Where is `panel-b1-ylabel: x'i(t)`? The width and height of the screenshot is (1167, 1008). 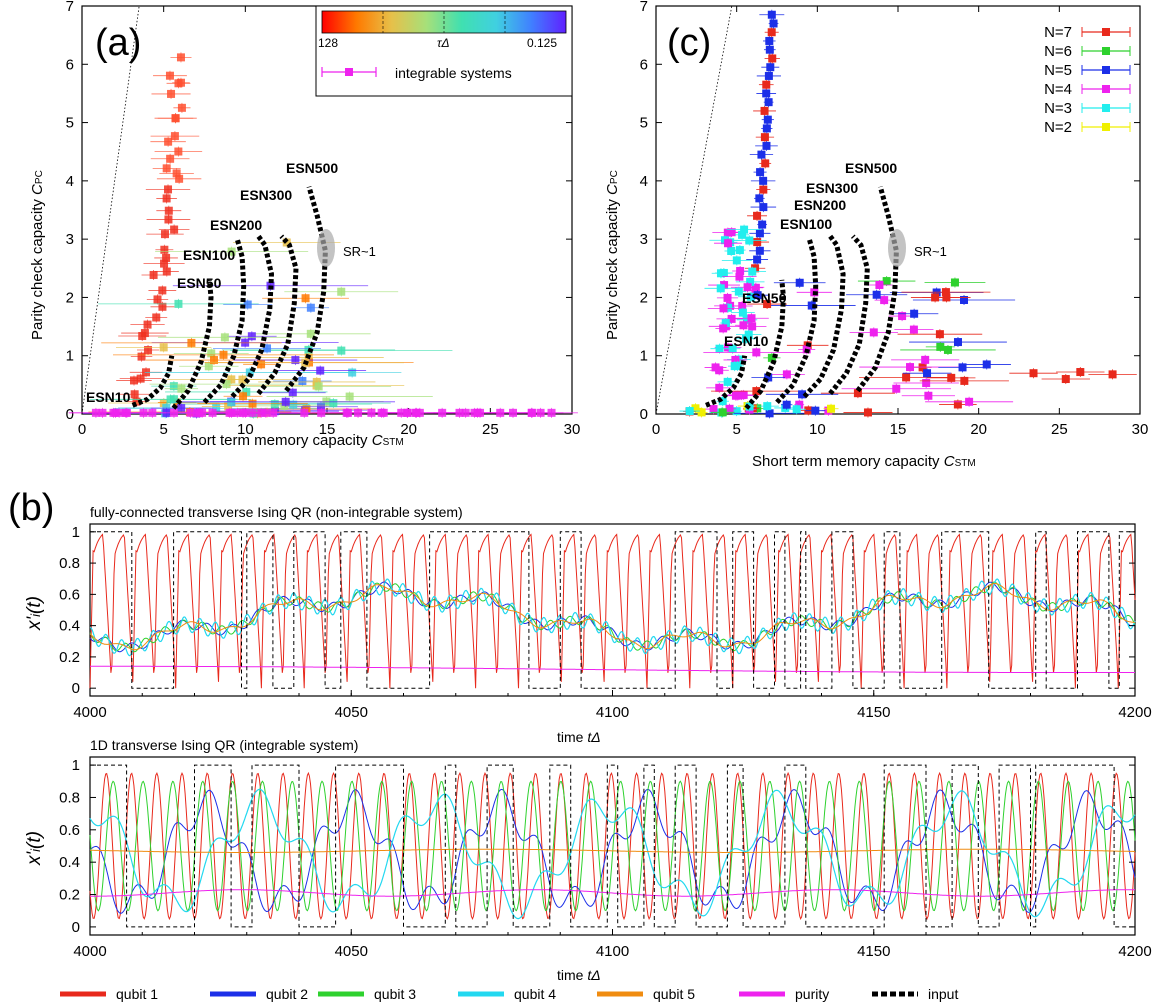
panel-b1-ylabel: x'i(t) is located at coordinates (34, 613).